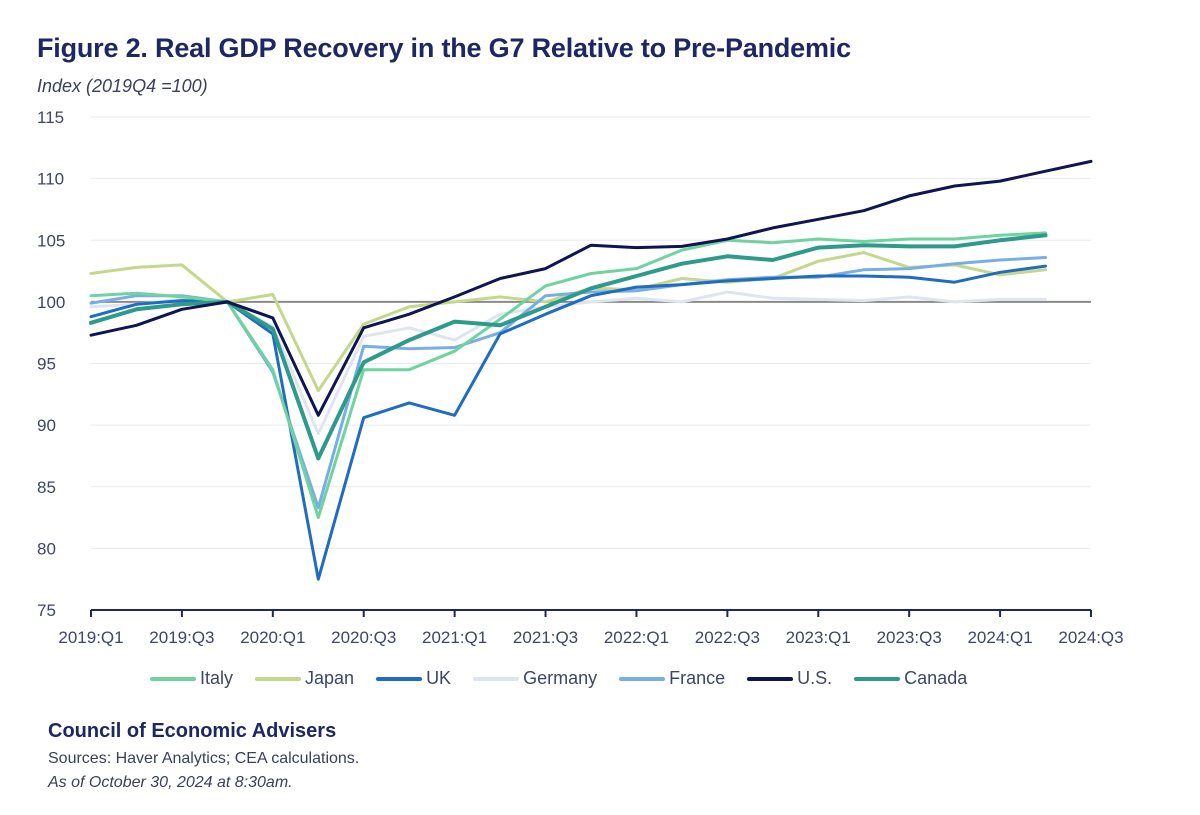  What do you see at coordinates (636, 637) in the screenshot?
I see `x-tick-label: 2022:Q1` at bounding box center [636, 637].